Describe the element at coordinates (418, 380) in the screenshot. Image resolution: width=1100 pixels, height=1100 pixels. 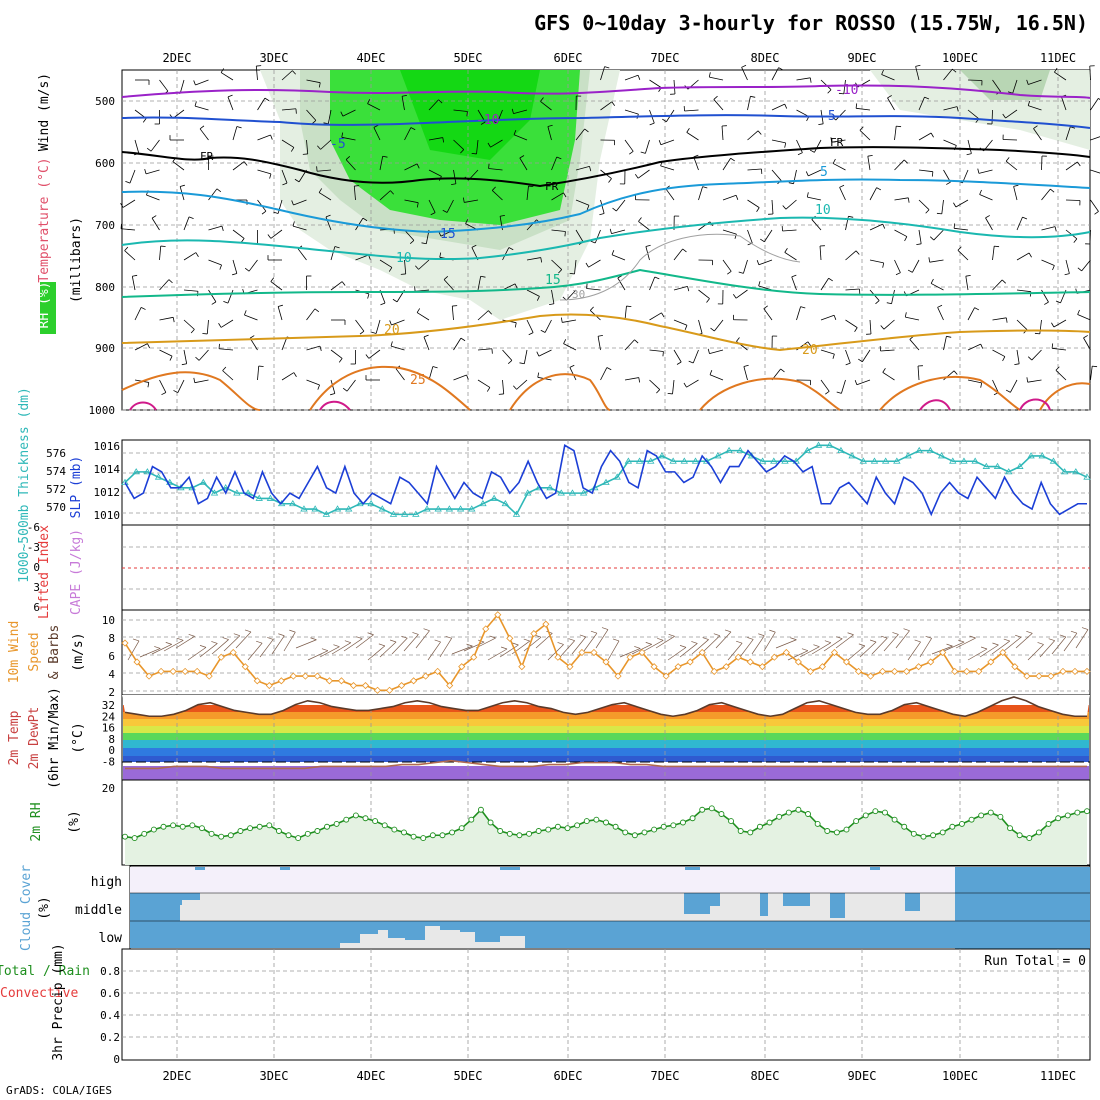
I see `label-25: 25` at that location.